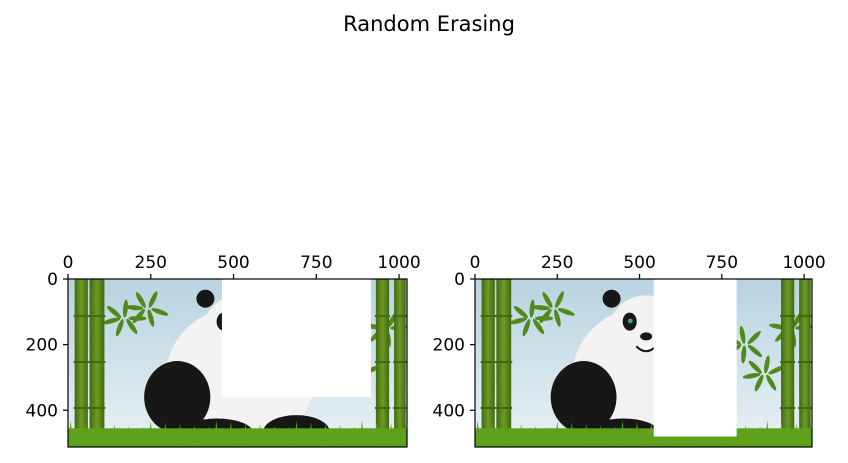  I want to click on x-tick-label: 750, so click(722, 263).